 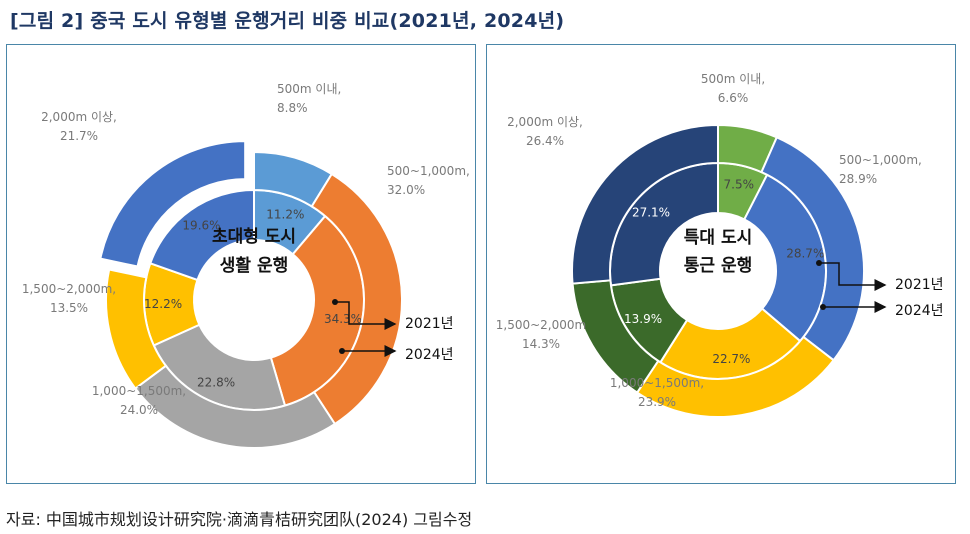 What do you see at coordinates (643, 319) in the screenshot?
I see `inner-value-label-3: 13.9%` at bounding box center [643, 319].